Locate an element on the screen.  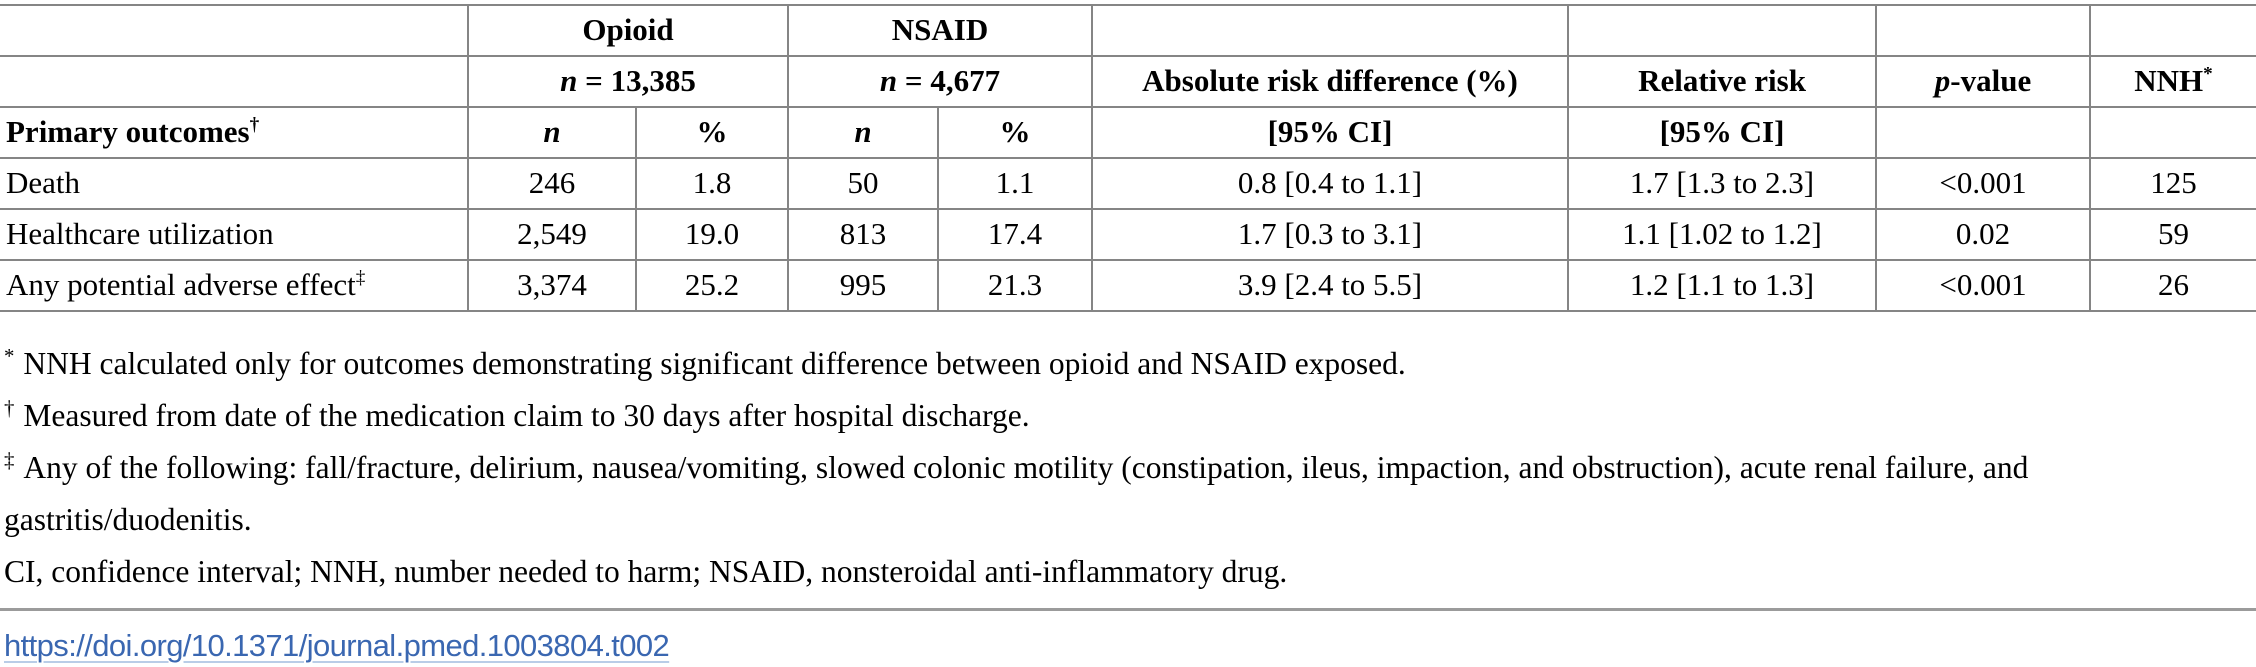
asterisk-marker: * is located at coordinates (9, 356).